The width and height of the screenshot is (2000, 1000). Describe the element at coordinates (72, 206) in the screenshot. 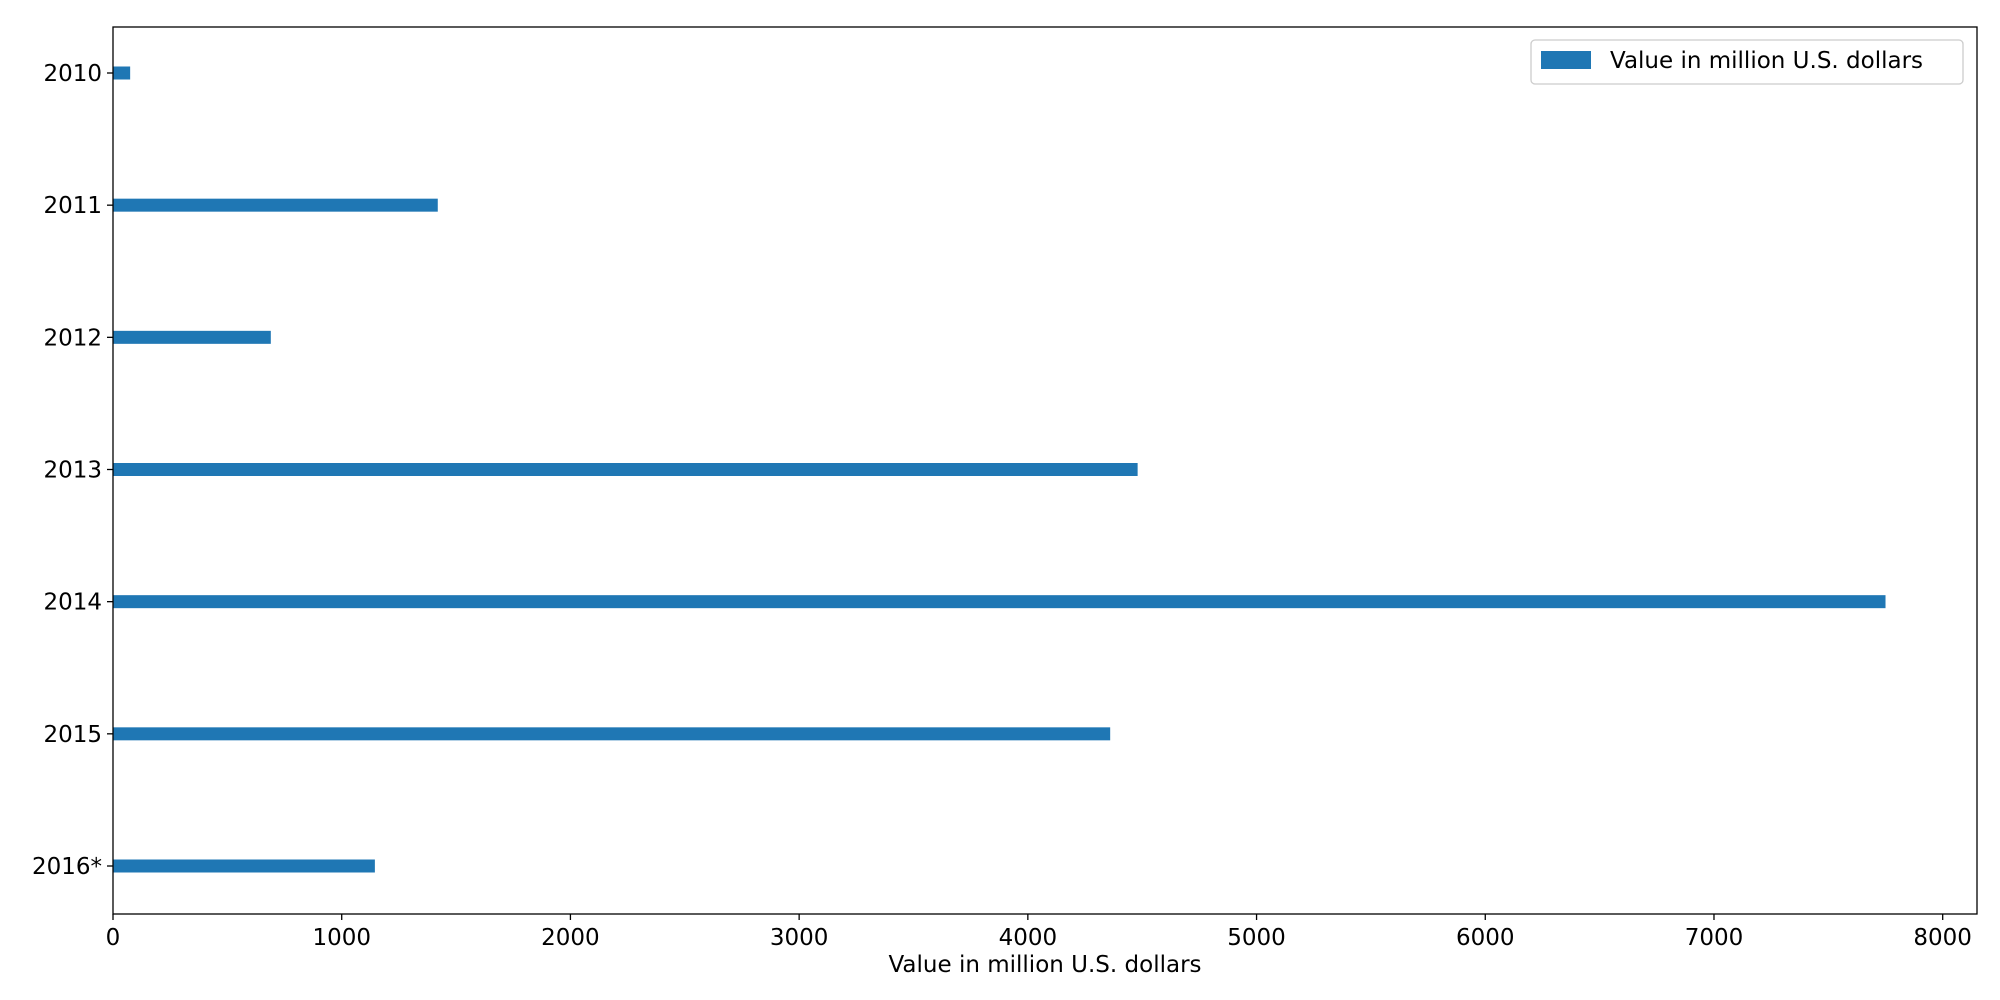

I see `y-tick-label: 2011` at that location.